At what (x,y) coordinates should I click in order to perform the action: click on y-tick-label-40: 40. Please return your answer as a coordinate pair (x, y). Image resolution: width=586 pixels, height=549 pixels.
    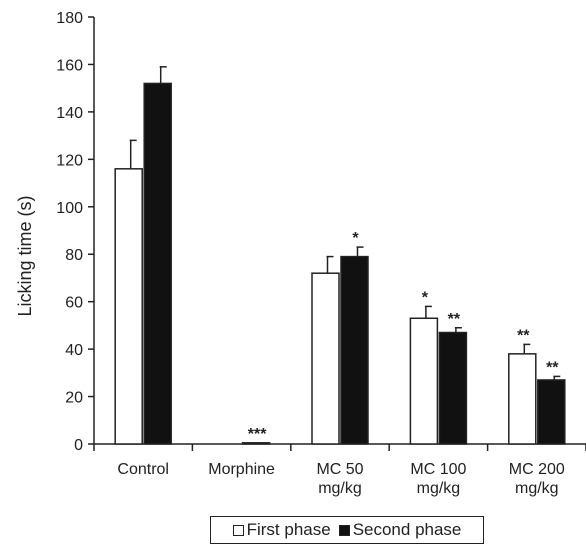
    Looking at the image, I should click on (74, 350).